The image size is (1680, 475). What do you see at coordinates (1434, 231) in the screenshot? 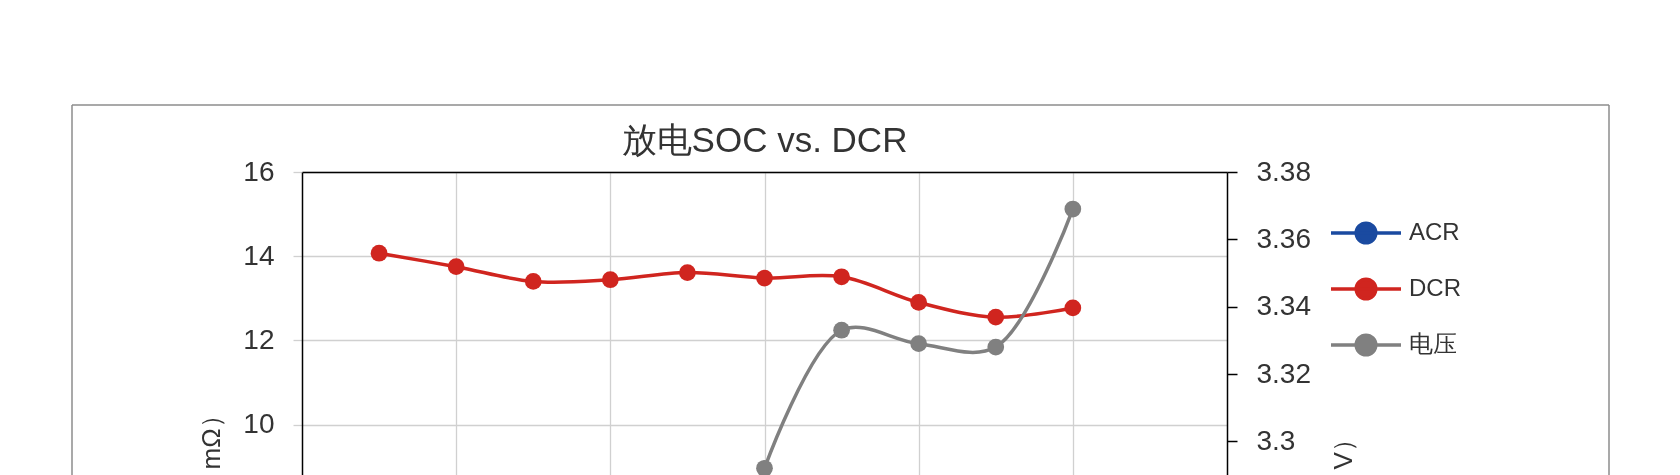
I see `legend-label: ACR` at bounding box center [1434, 231].